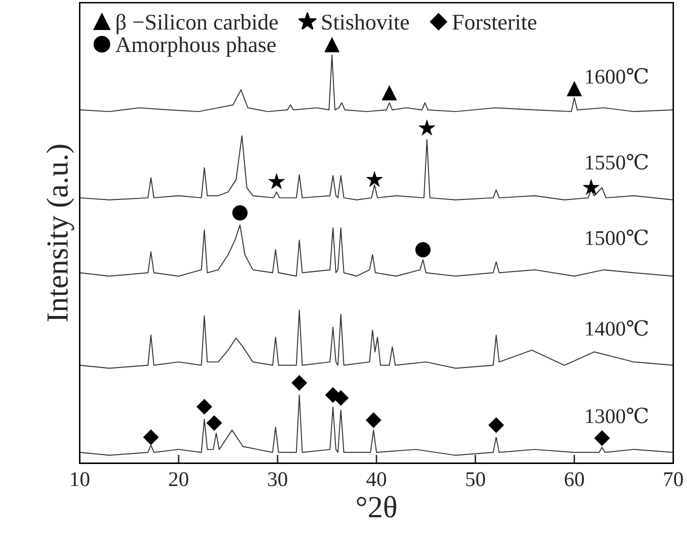 The height and width of the screenshot is (545, 687). I want to click on annotation: 1400℃, so click(617, 328).